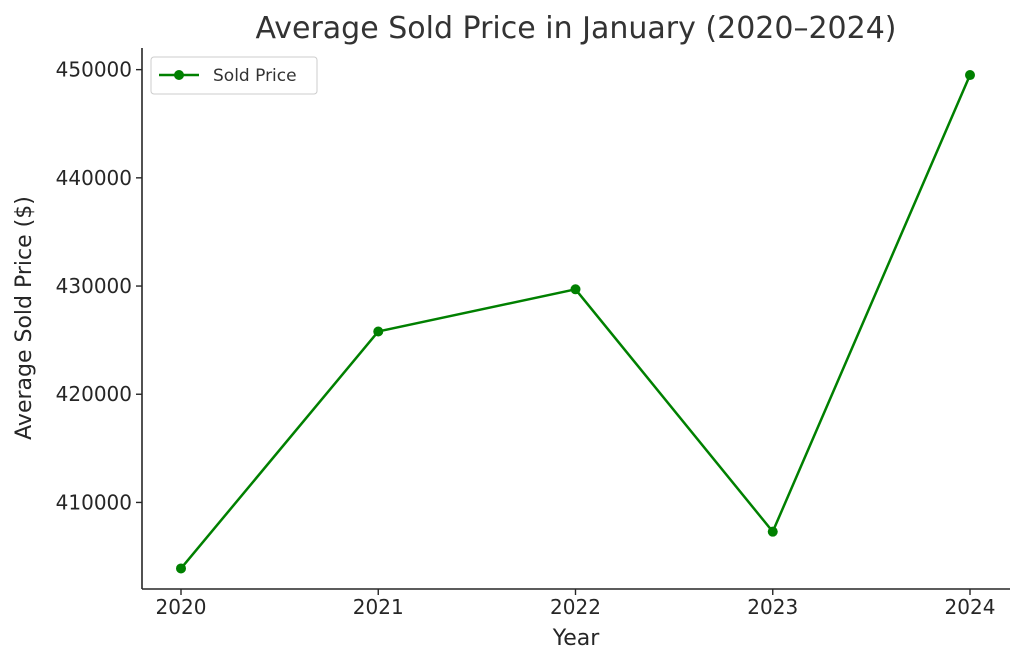 This screenshot has height=668, width=1024. What do you see at coordinates (970, 607) in the screenshot?
I see `x-tick-label: 2024` at bounding box center [970, 607].